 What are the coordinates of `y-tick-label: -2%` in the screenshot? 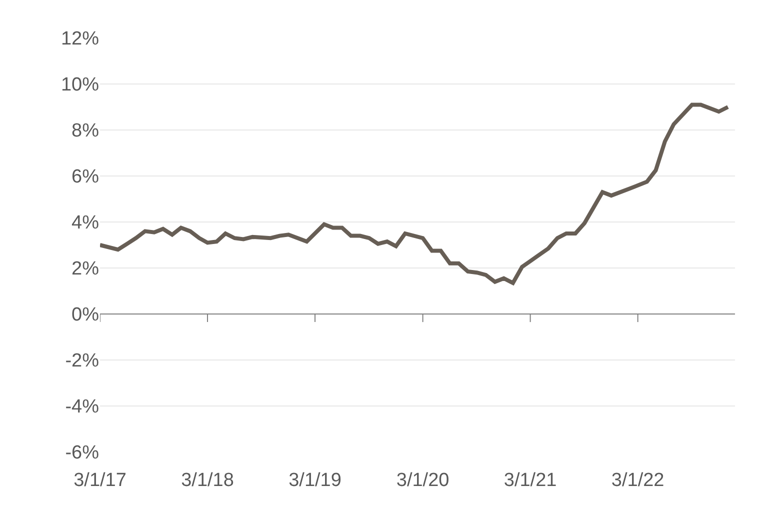 It's located at (82, 361).